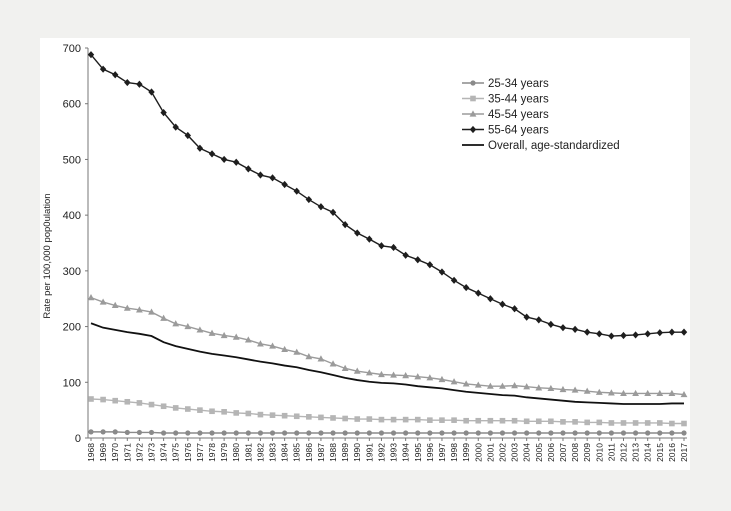 This screenshot has height=511, width=731. I want to click on x-tick-label: 2006, so click(551, 452).